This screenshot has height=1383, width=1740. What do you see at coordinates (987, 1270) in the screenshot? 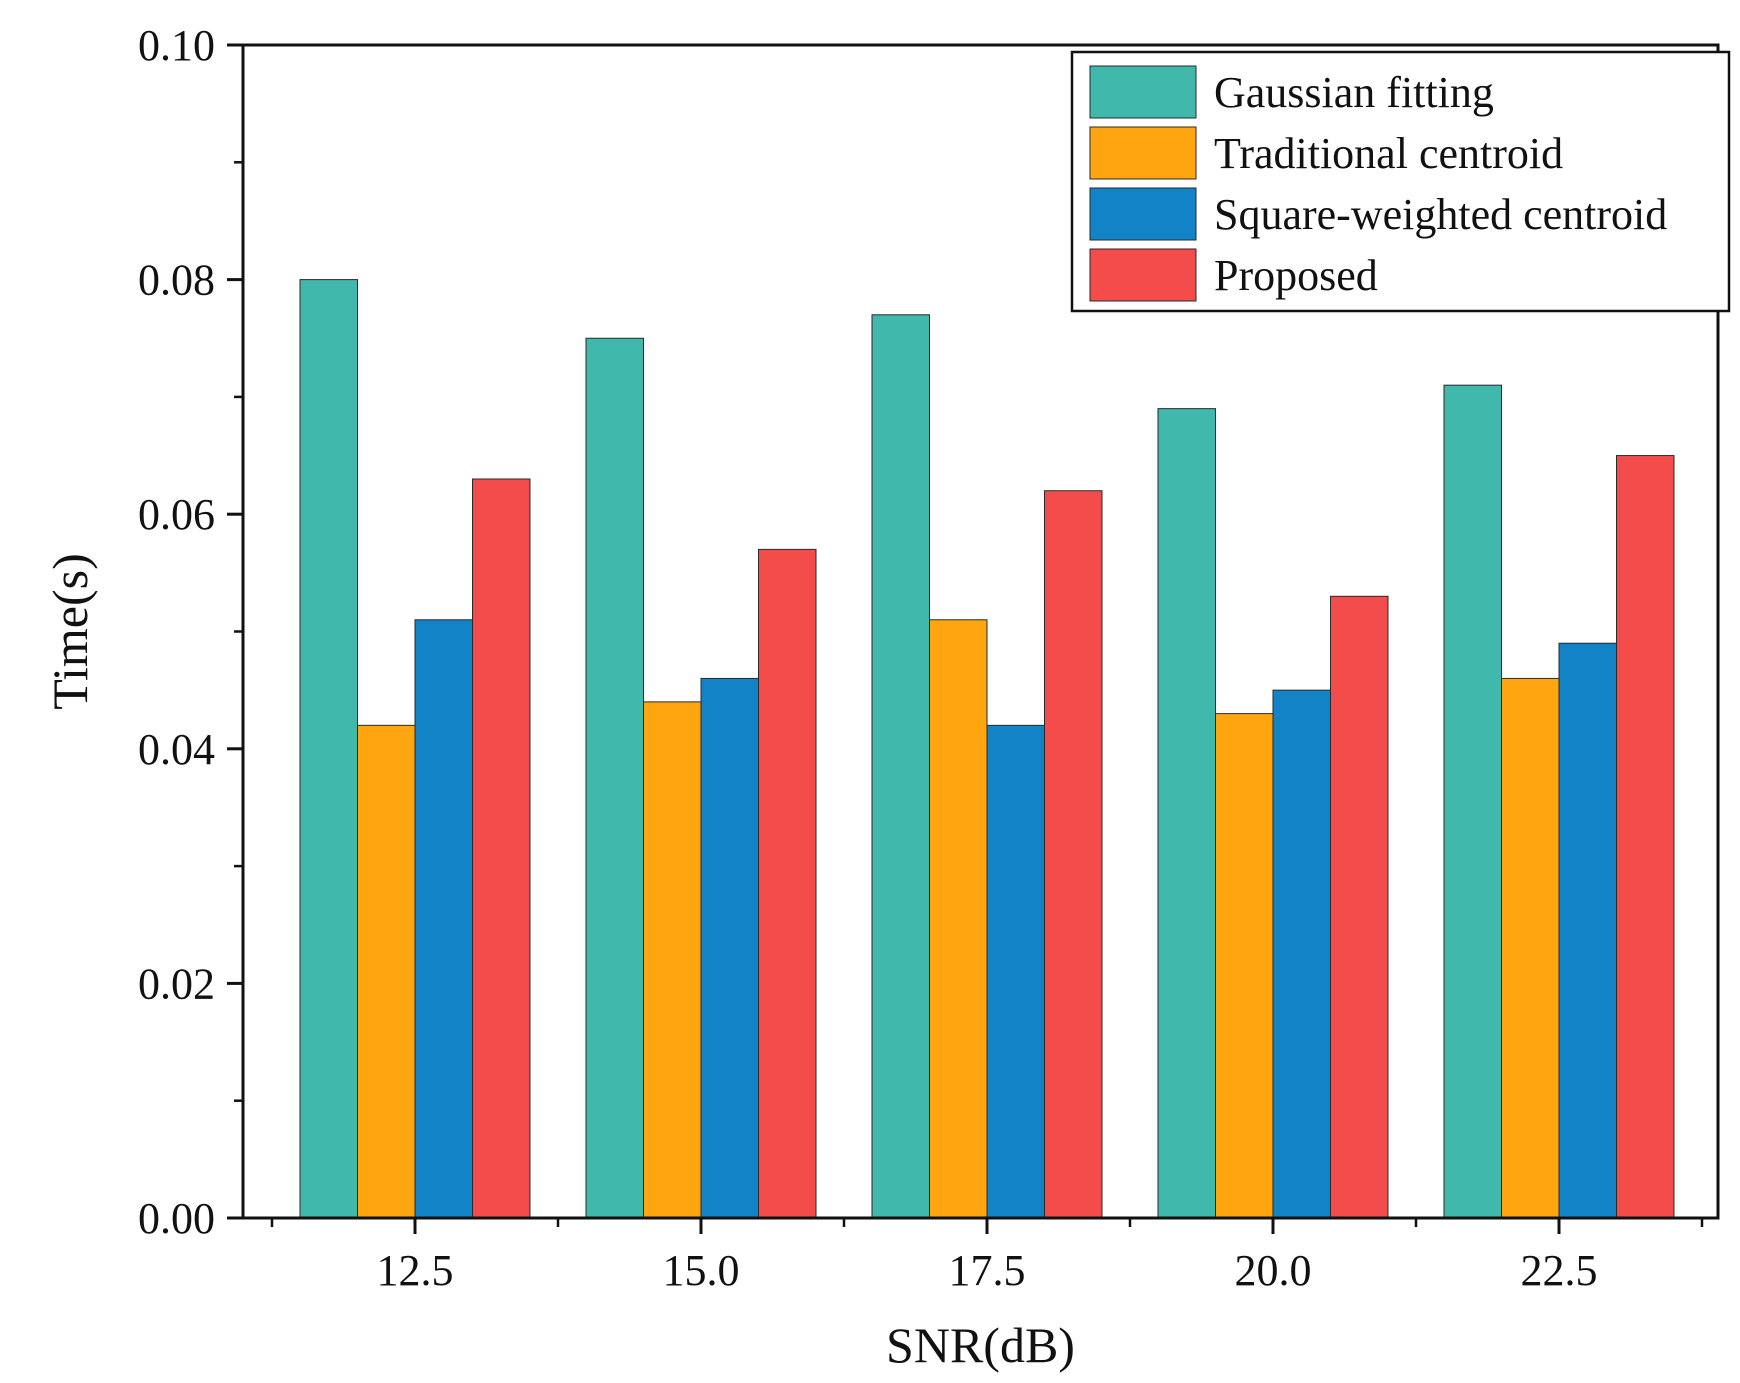
I see `x-tick-label: 17.5` at bounding box center [987, 1270].